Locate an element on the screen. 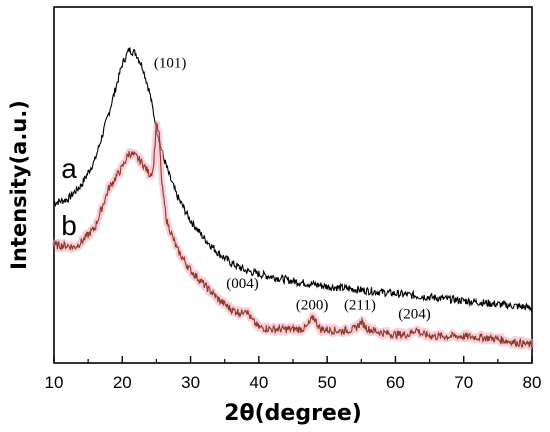 The height and width of the screenshot is (432, 550). x-tick-label: 80 is located at coordinates (532, 382).